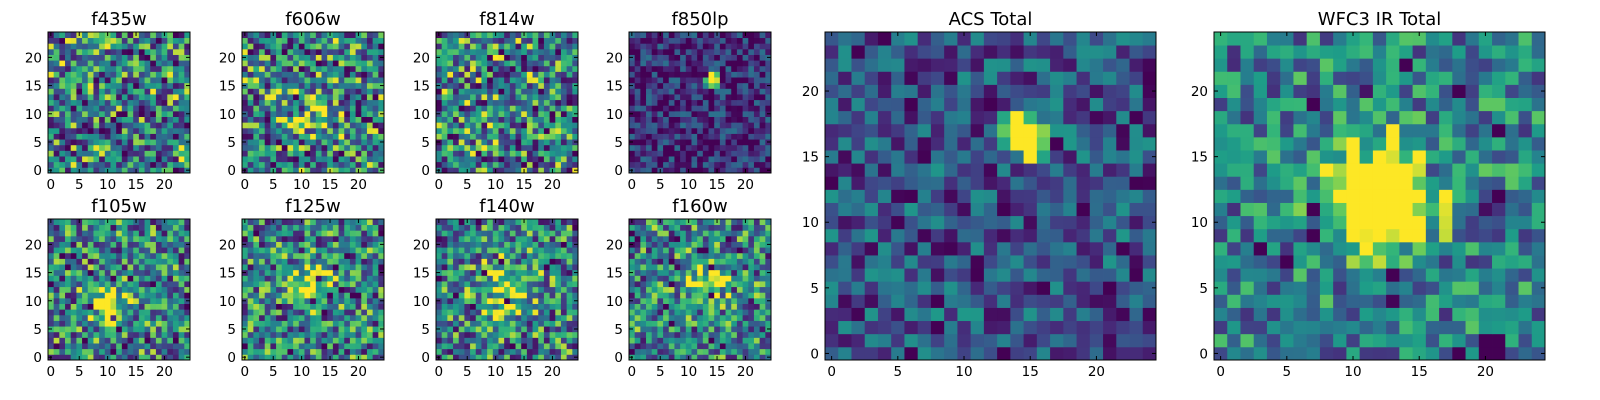  I want to click on y-tick-label: 20, so click(33, 245).